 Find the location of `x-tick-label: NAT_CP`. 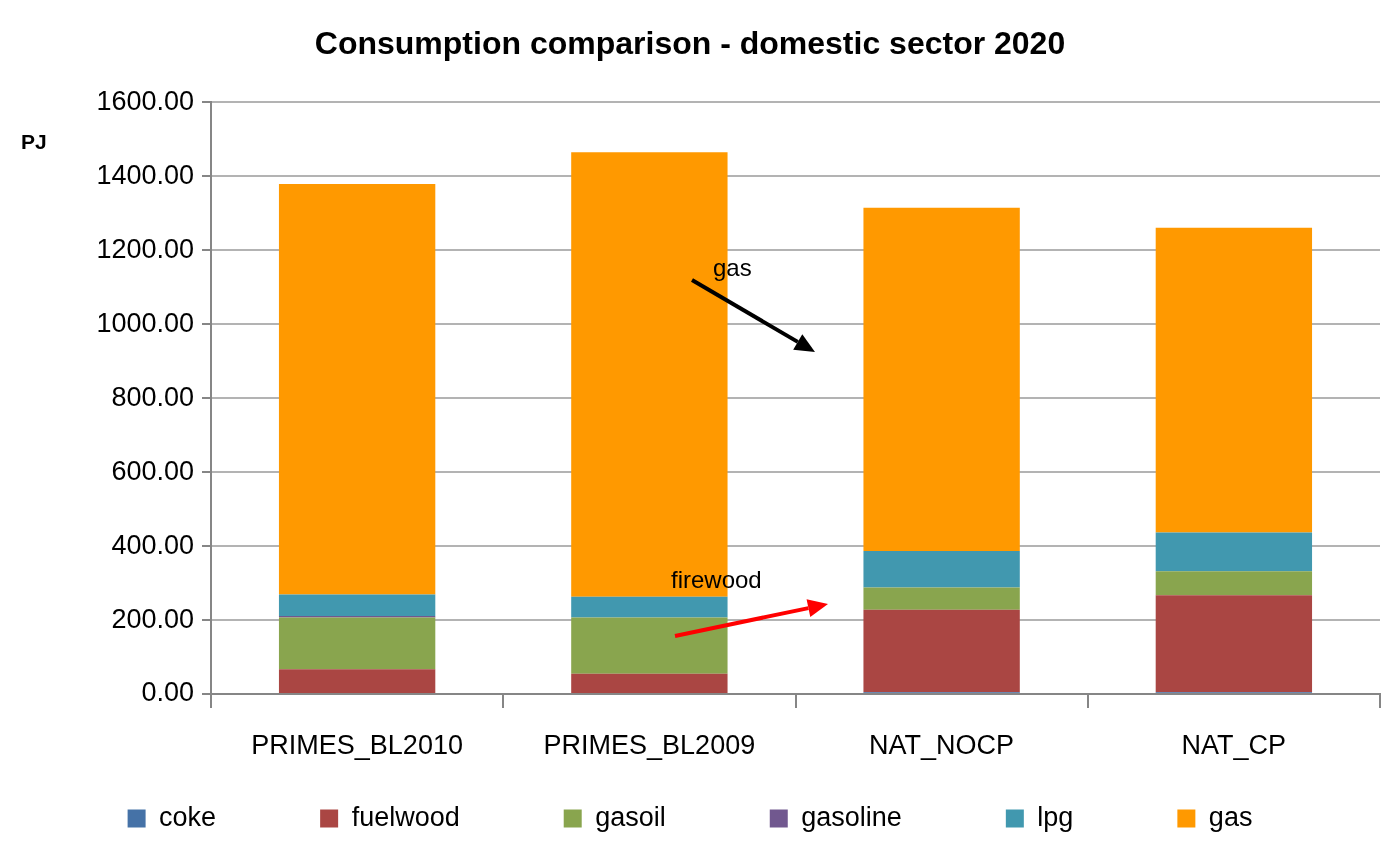

x-tick-label: NAT_CP is located at coordinates (1234, 744).